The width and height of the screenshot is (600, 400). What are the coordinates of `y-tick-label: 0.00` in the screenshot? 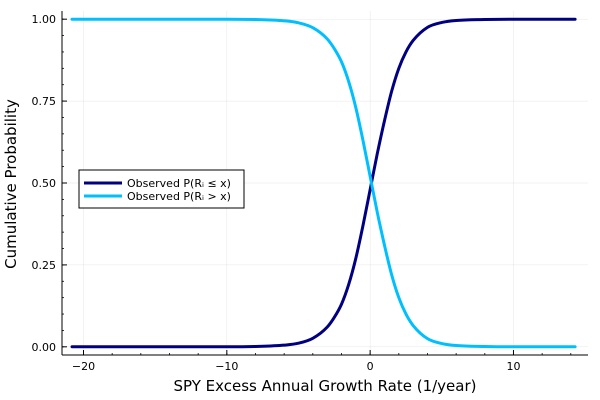 It's located at (44, 347).